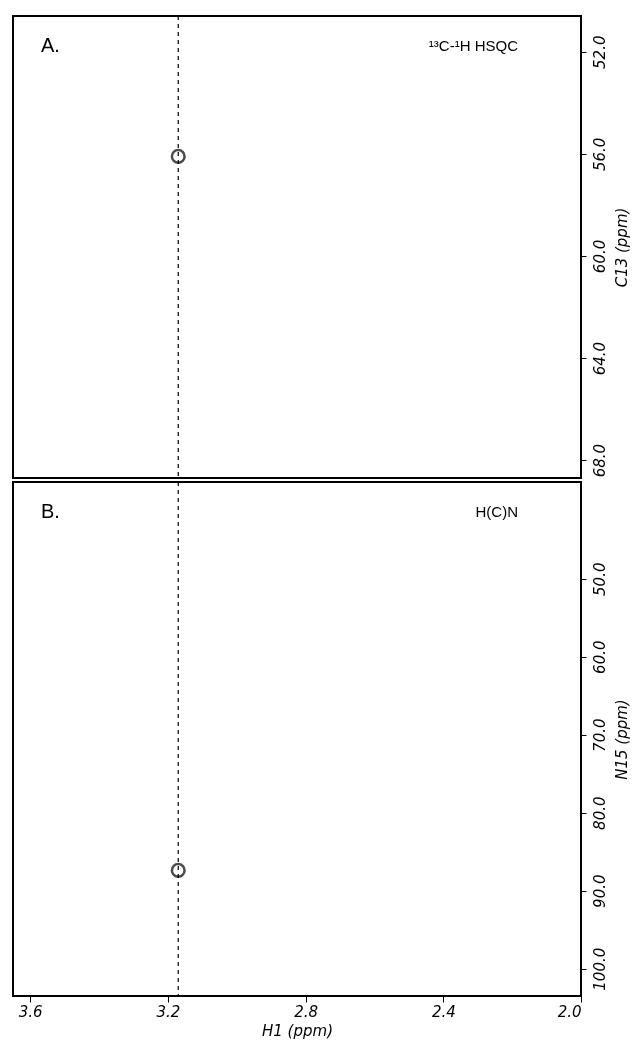 This screenshot has height=1055, width=638. Describe the element at coordinates (50, 45) in the screenshot. I see `annotation: A.` at that location.